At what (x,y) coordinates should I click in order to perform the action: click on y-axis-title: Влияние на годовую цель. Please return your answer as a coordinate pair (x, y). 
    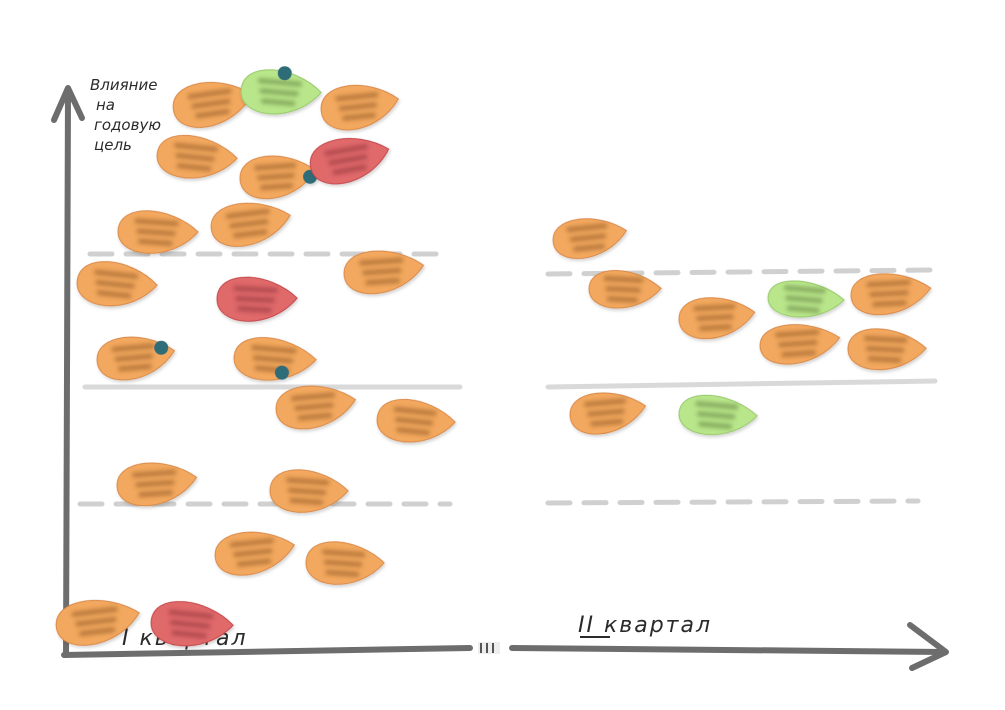
    Looking at the image, I should click on (125, 115).